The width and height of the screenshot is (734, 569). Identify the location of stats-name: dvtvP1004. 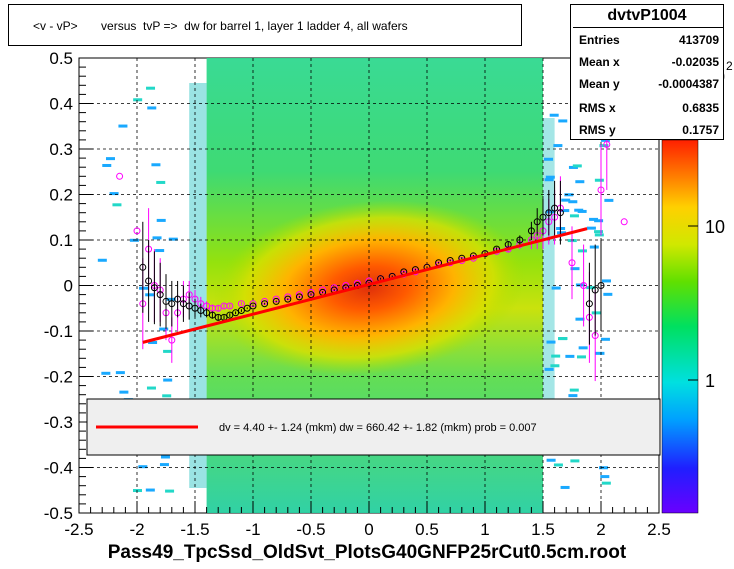
(647, 15).